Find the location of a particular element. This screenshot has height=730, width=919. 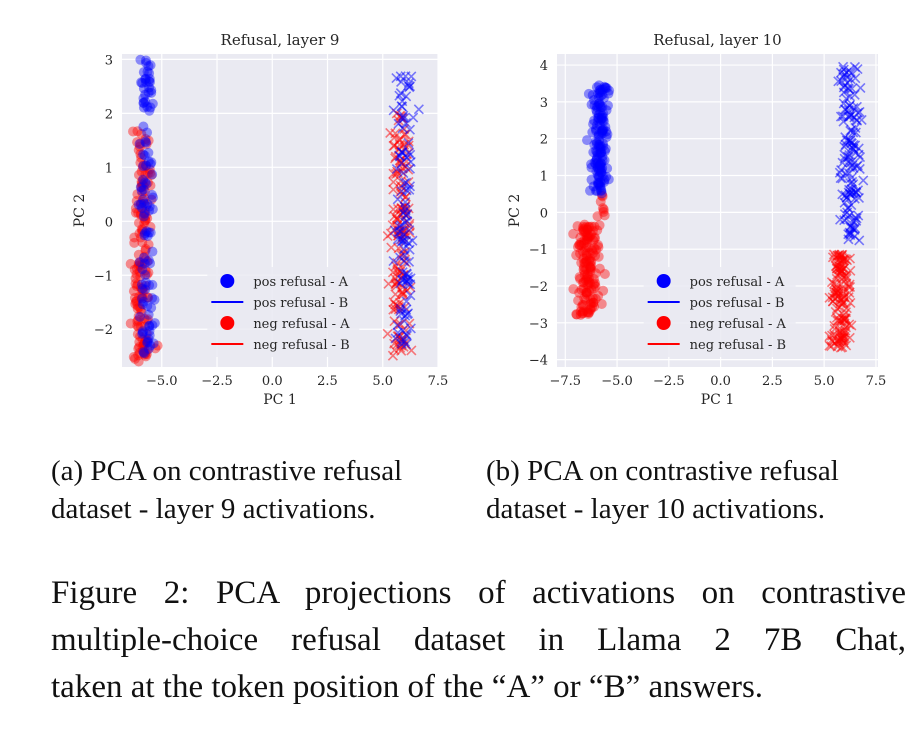

x-tick-label: −2.5 is located at coordinates (669, 381).